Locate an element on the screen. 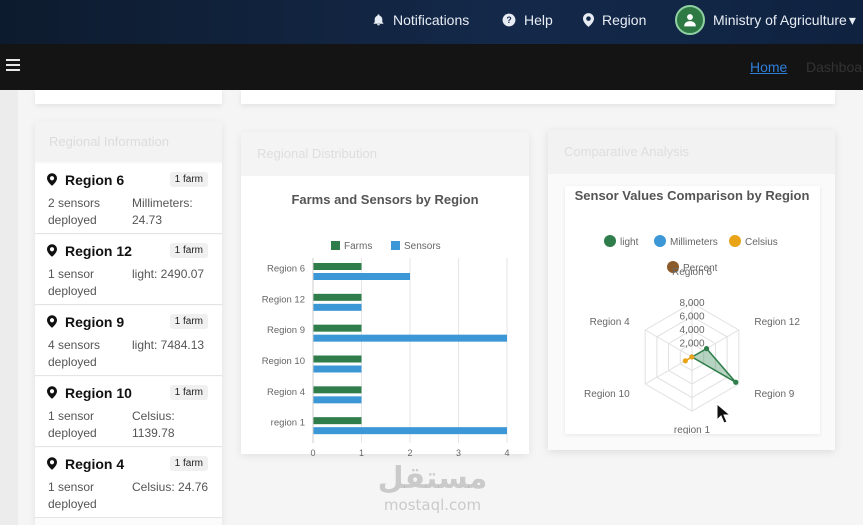 The height and width of the screenshot is (525, 863). radar-axis-label: Region 6 is located at coordinates (692, 272).